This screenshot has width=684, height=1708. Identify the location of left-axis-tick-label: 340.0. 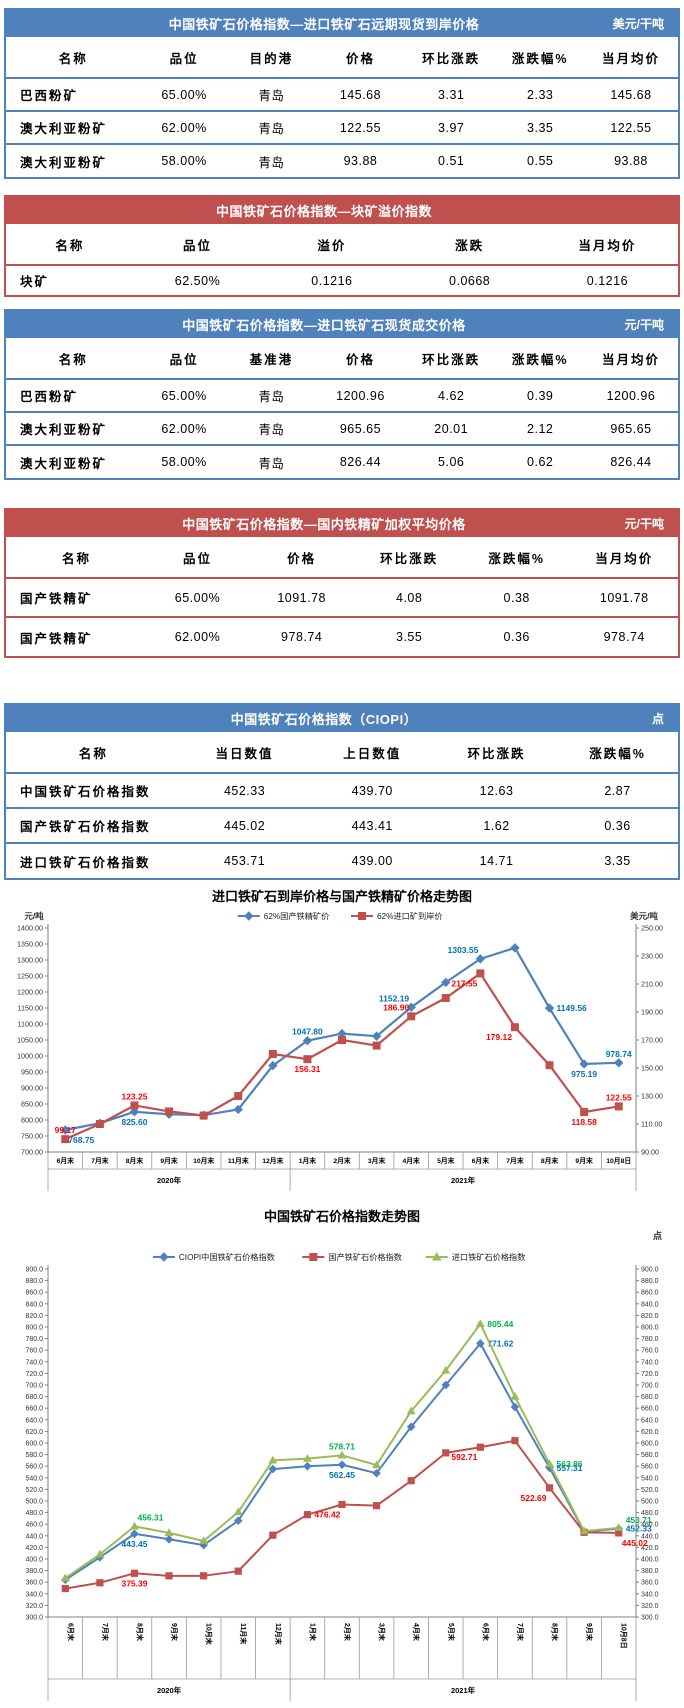
(34, 1594).